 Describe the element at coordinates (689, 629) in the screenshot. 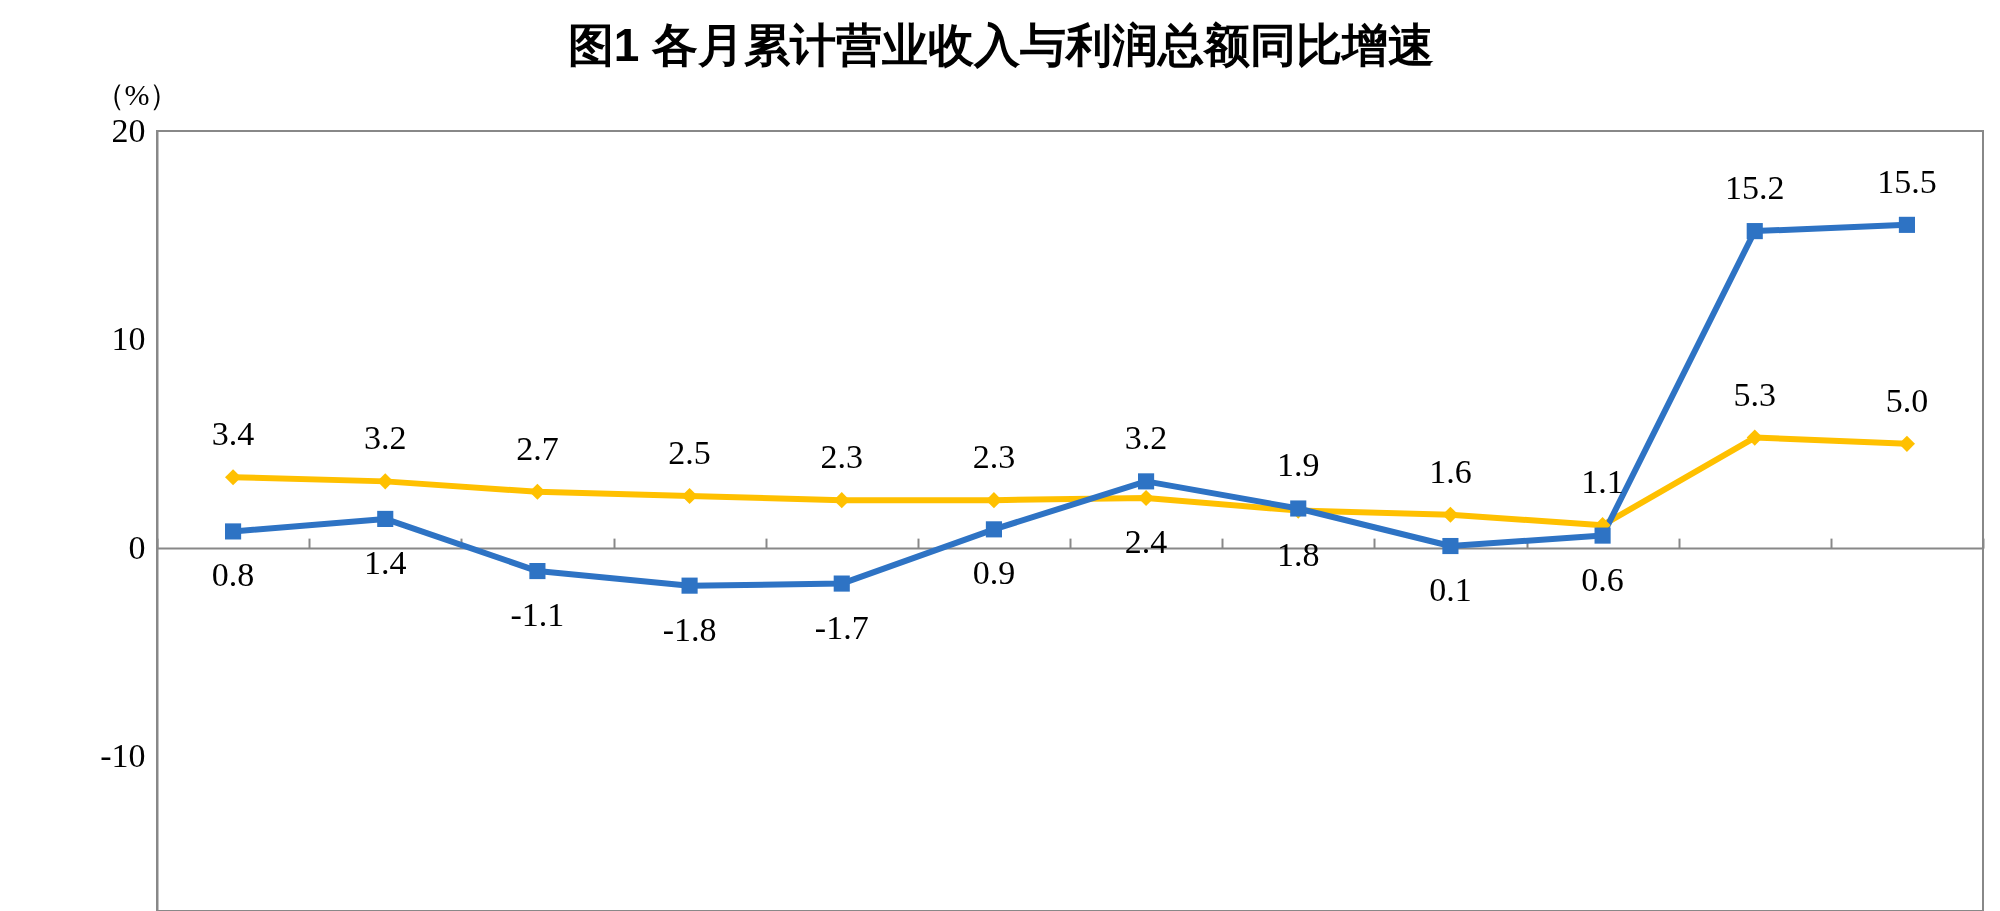

I see `data-label: -1.8` at that location.